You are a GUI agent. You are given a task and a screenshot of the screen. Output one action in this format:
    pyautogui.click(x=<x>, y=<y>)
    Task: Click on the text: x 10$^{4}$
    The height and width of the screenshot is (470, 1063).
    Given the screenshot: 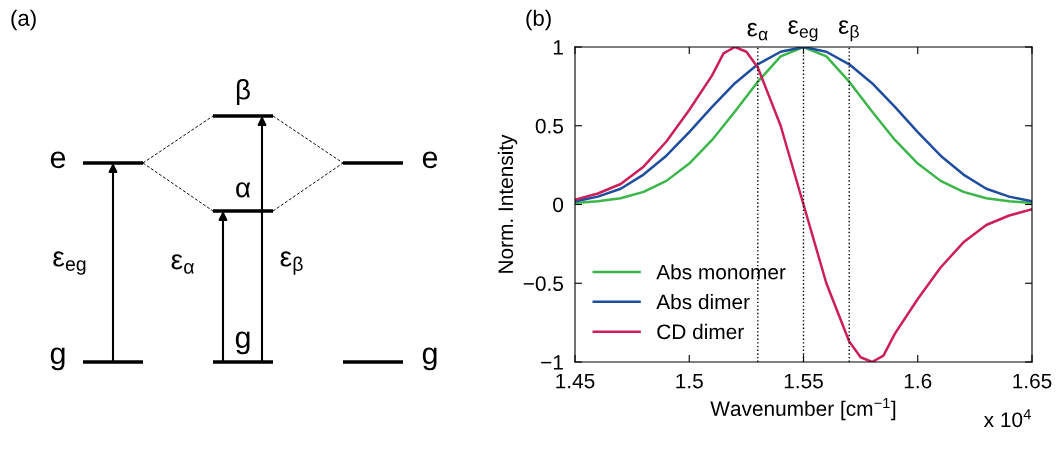 What is the action you would take?
    pyautogui.click(x=1007, y=418)
    